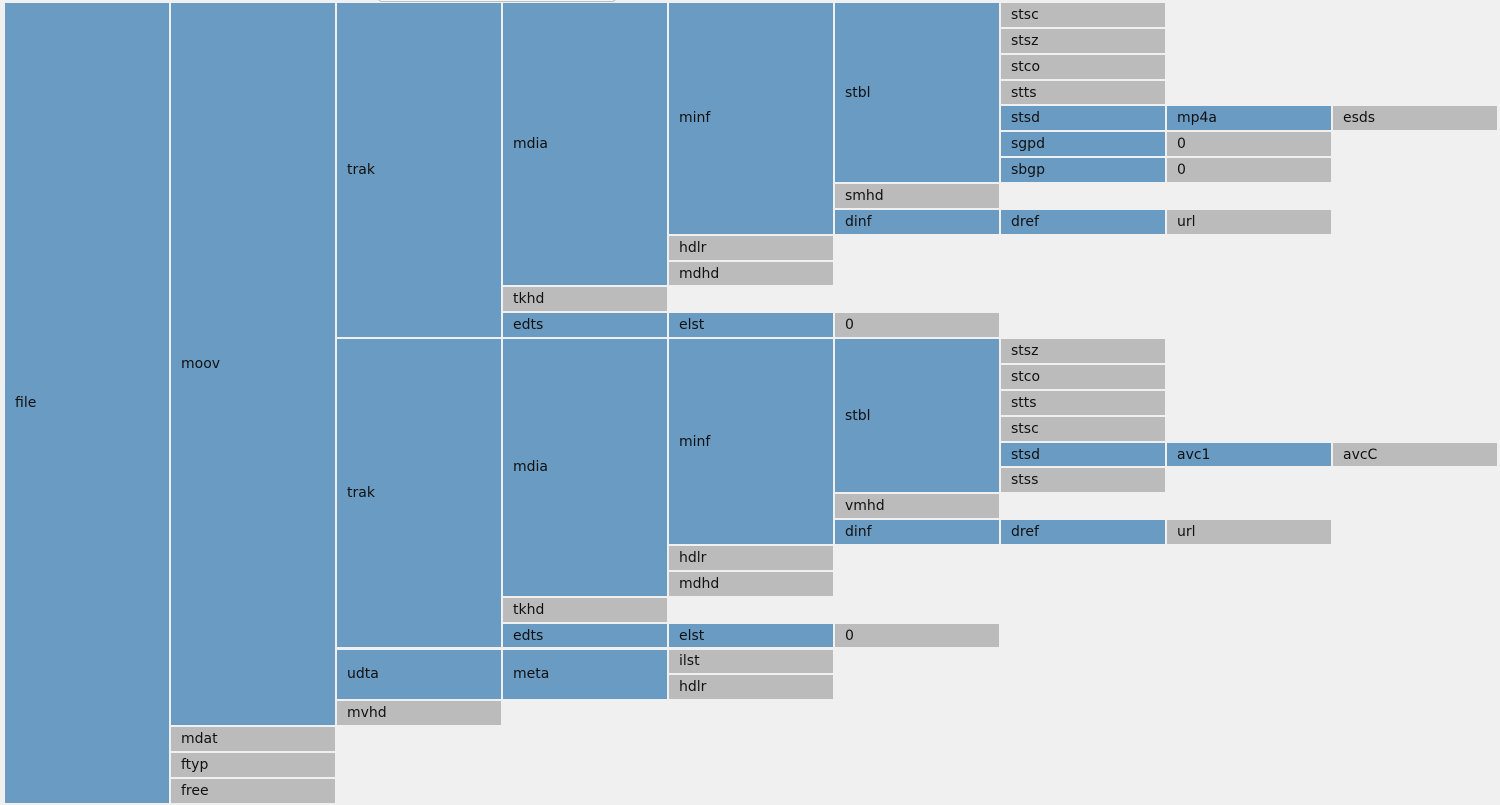 The width and height of the screenshot is (1500, 805). Describe the element at coordinates (1249, 118) in the screenshot. I see `box-node-mp4a: mp4a` at that location.